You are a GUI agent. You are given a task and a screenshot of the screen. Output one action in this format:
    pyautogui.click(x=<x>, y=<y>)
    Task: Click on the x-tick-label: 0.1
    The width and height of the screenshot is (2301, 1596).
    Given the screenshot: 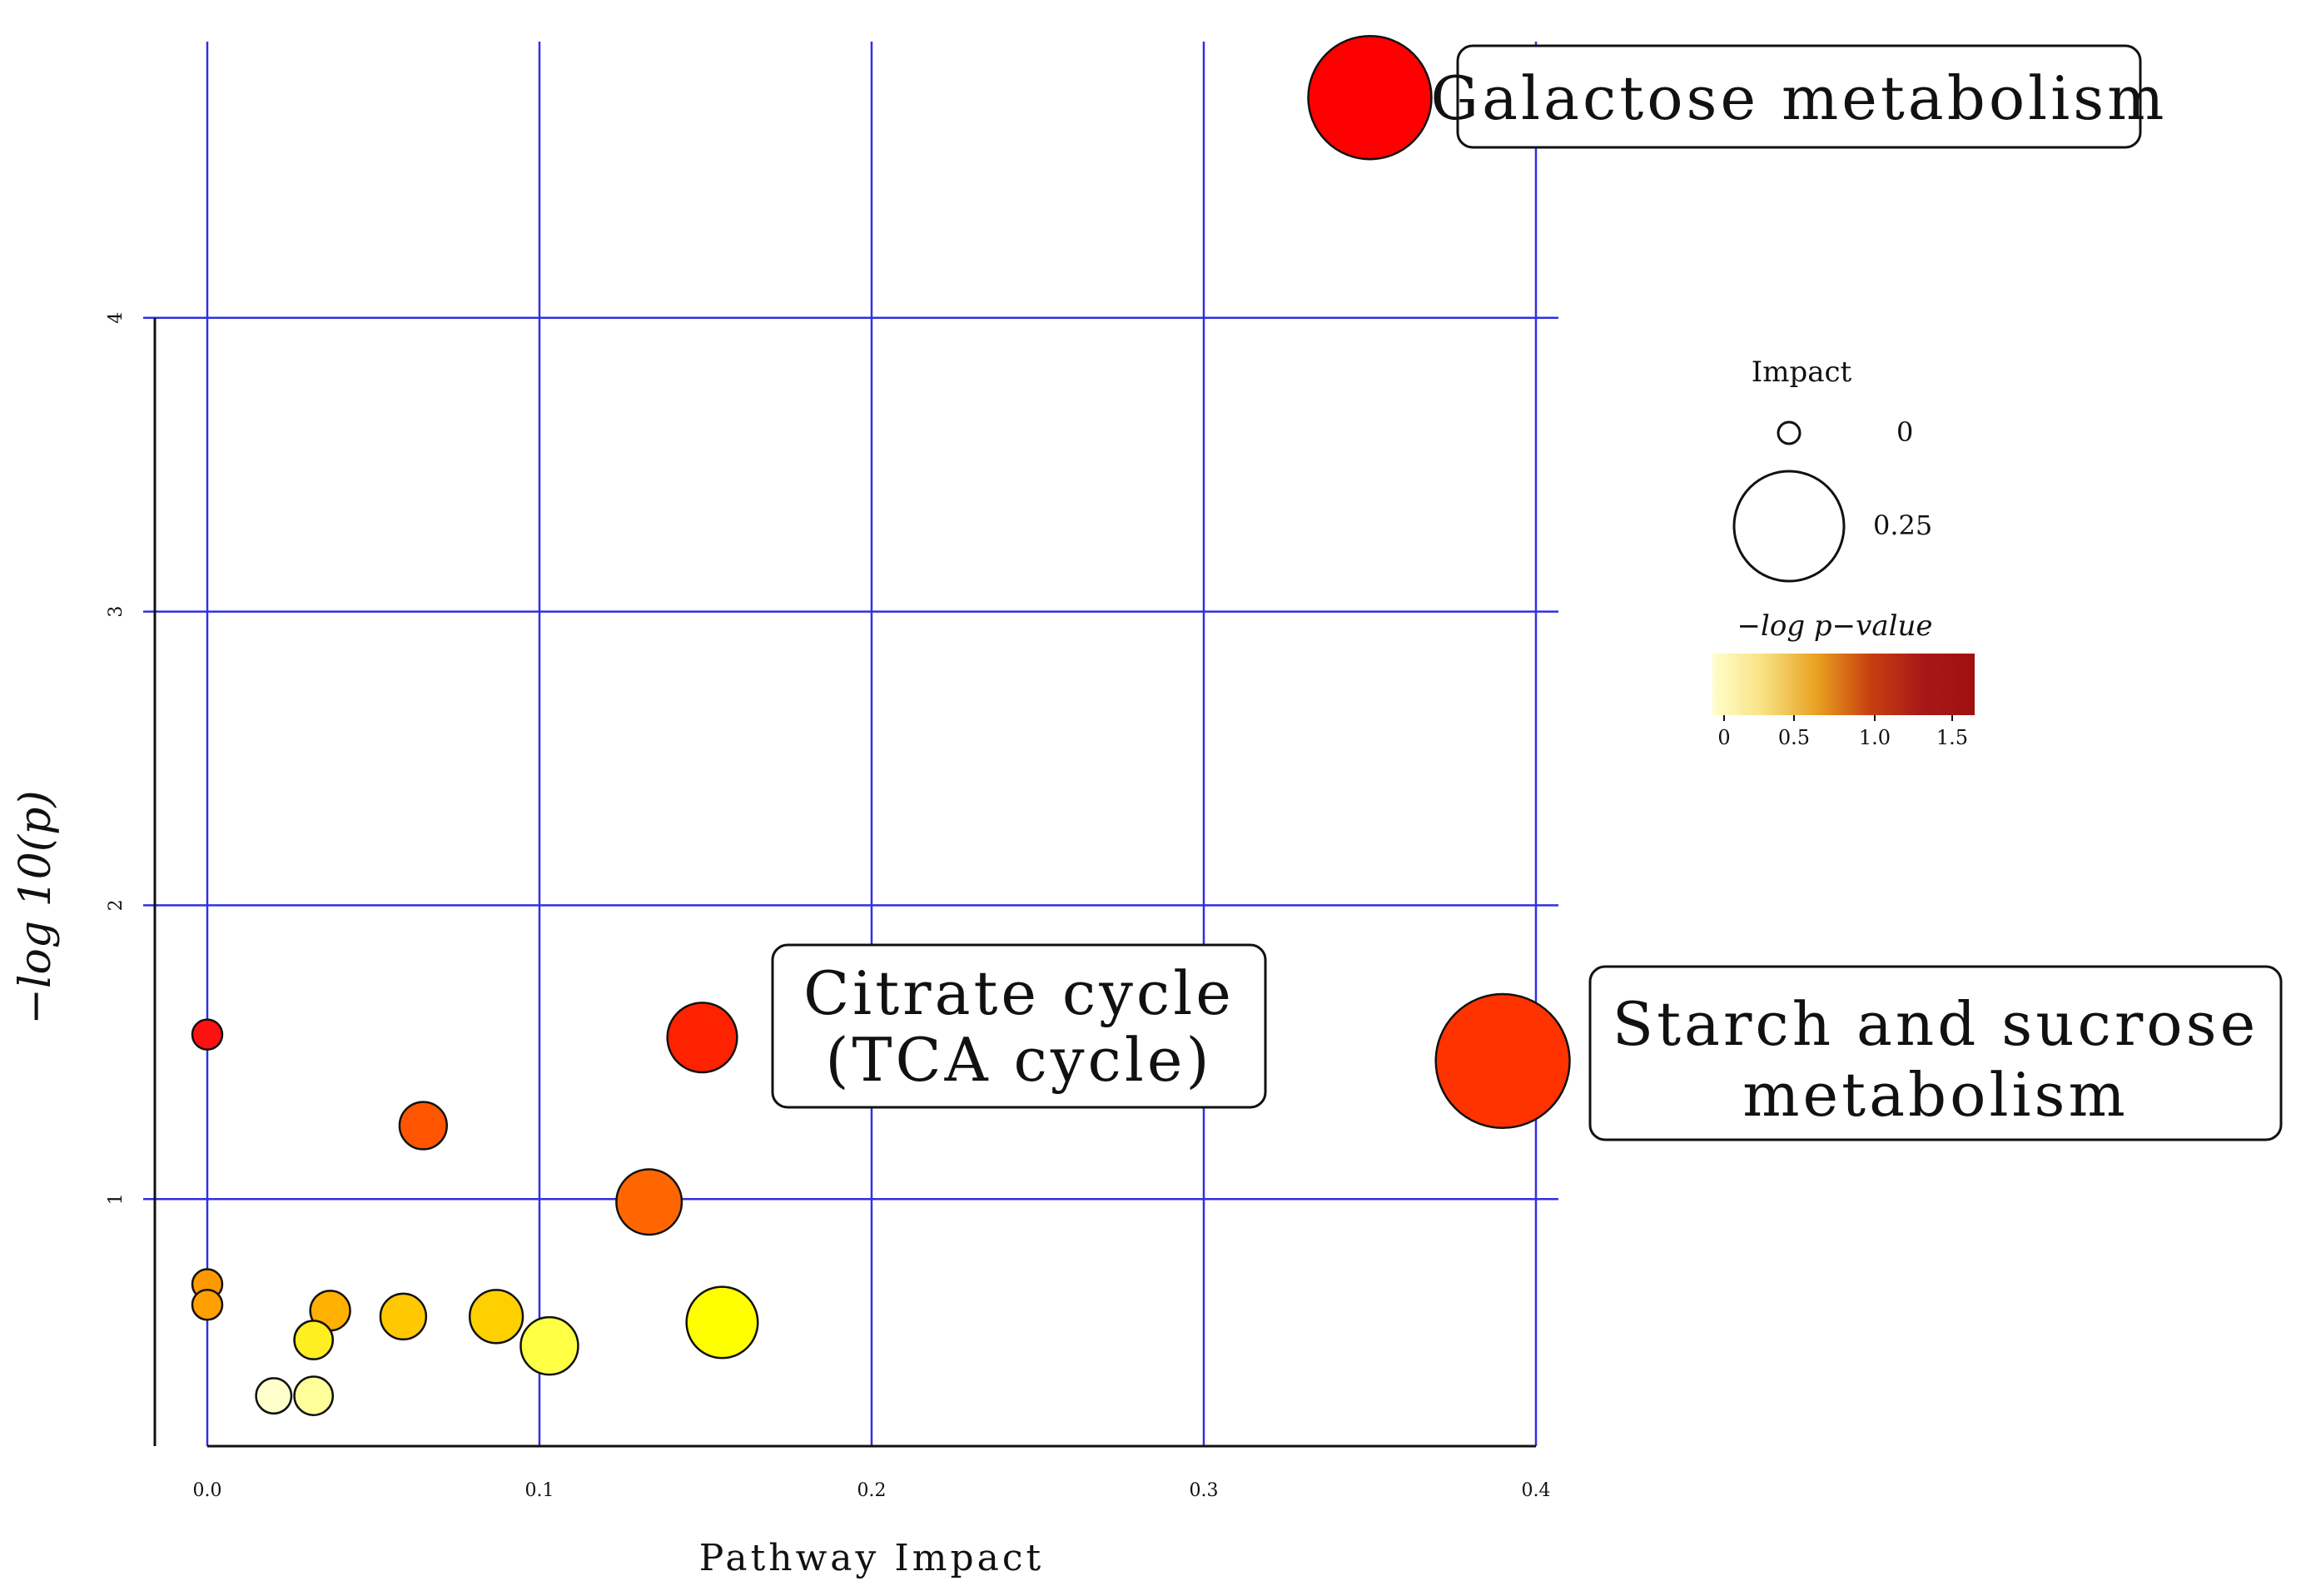 What is the action you would take?
    pyautogui.click(x=539, y=1490)
    